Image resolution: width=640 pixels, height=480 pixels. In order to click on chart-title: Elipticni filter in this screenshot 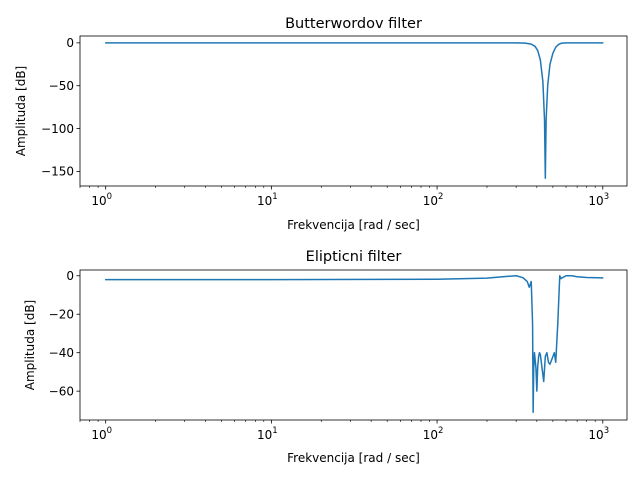, I will do `click(354, 257)`.